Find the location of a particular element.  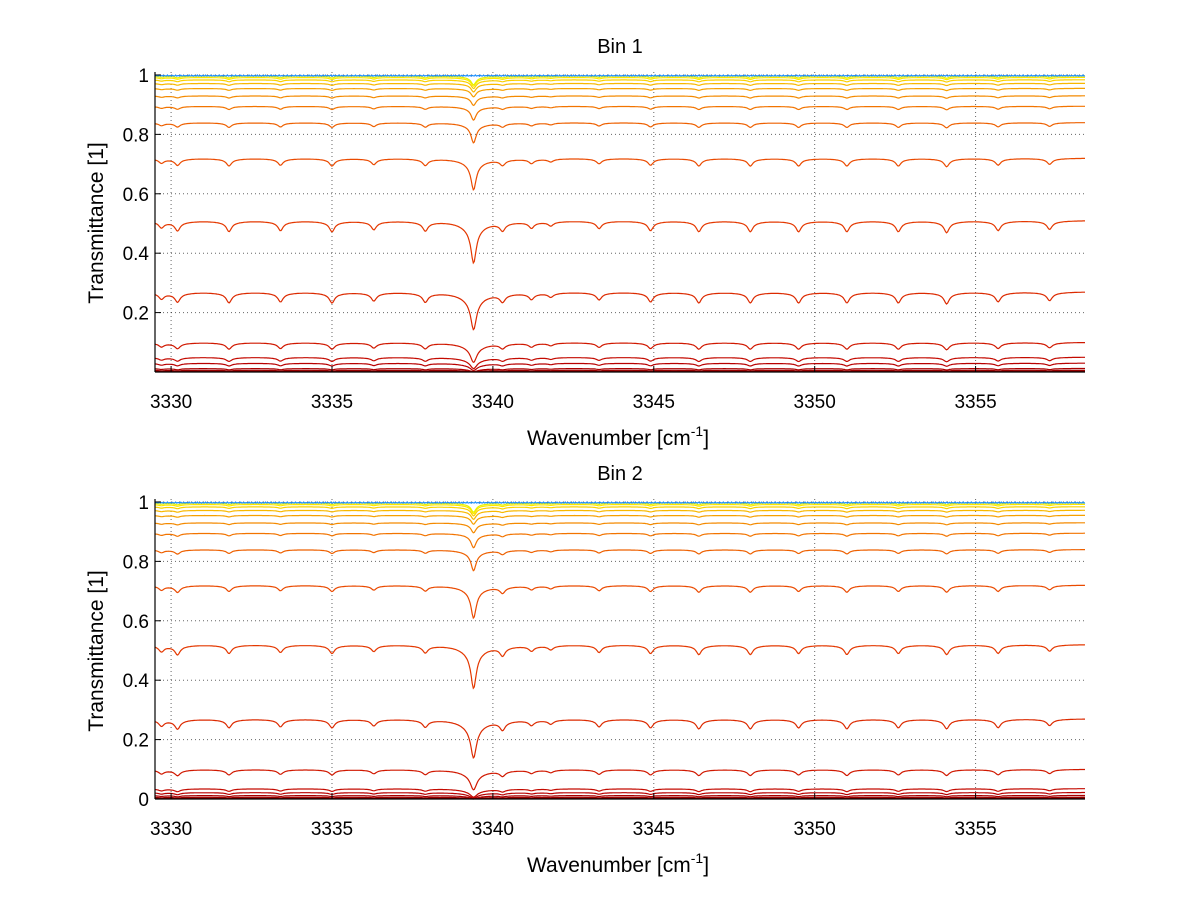

bin2-title: Bin 2 is located at coordinates (620, 474).